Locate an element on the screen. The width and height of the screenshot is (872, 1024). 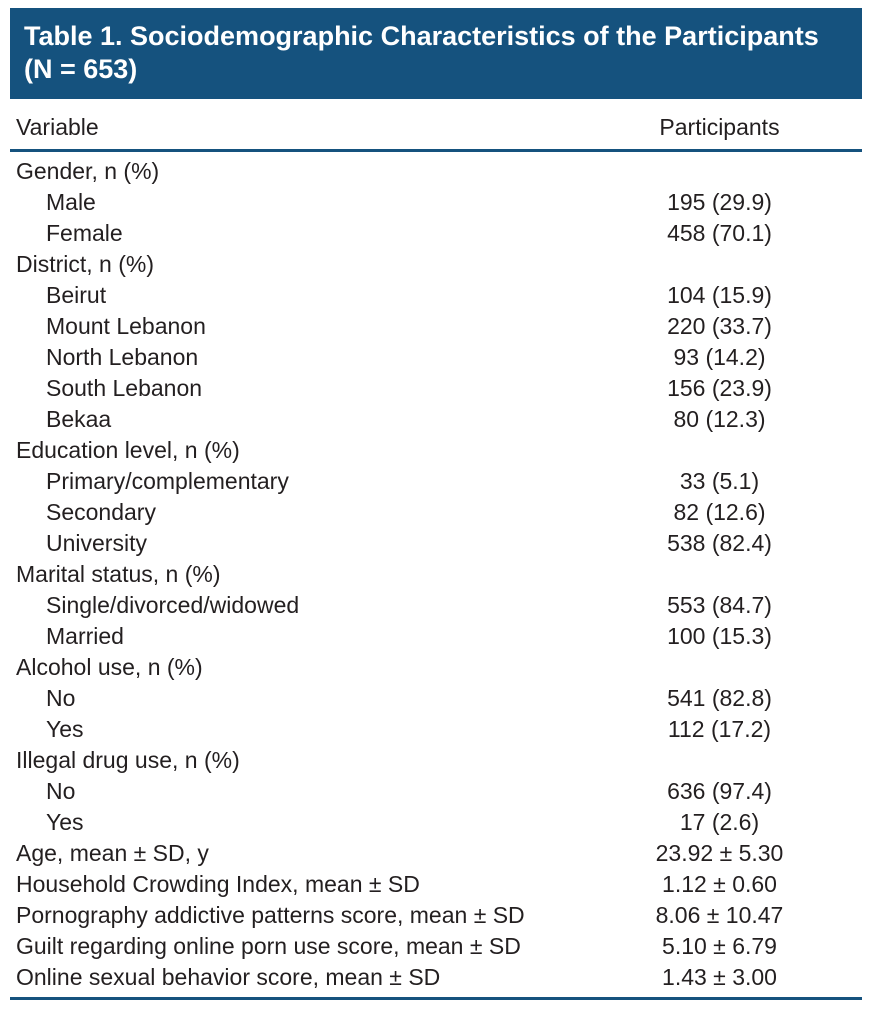
table-row: University 538 (82.4) is located at coordinates (436, 543).